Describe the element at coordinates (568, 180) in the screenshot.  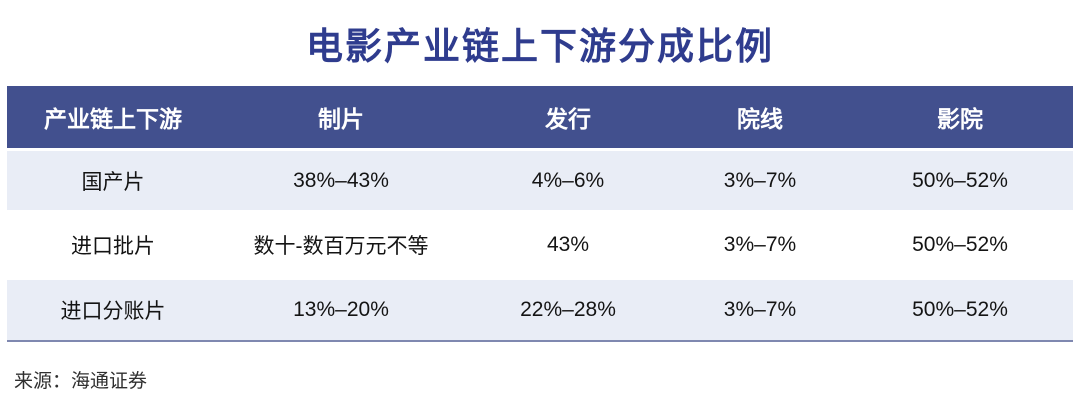
I see `cell-distribution-share: 4%–6%` at that location.